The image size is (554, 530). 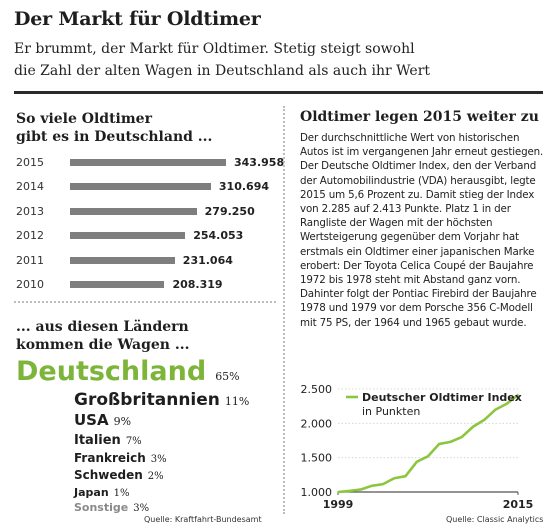 What do you see at coordinates (111, 371) in the screenshot?
I see `country-name: Deutschland` at bounding box center [111, 371].